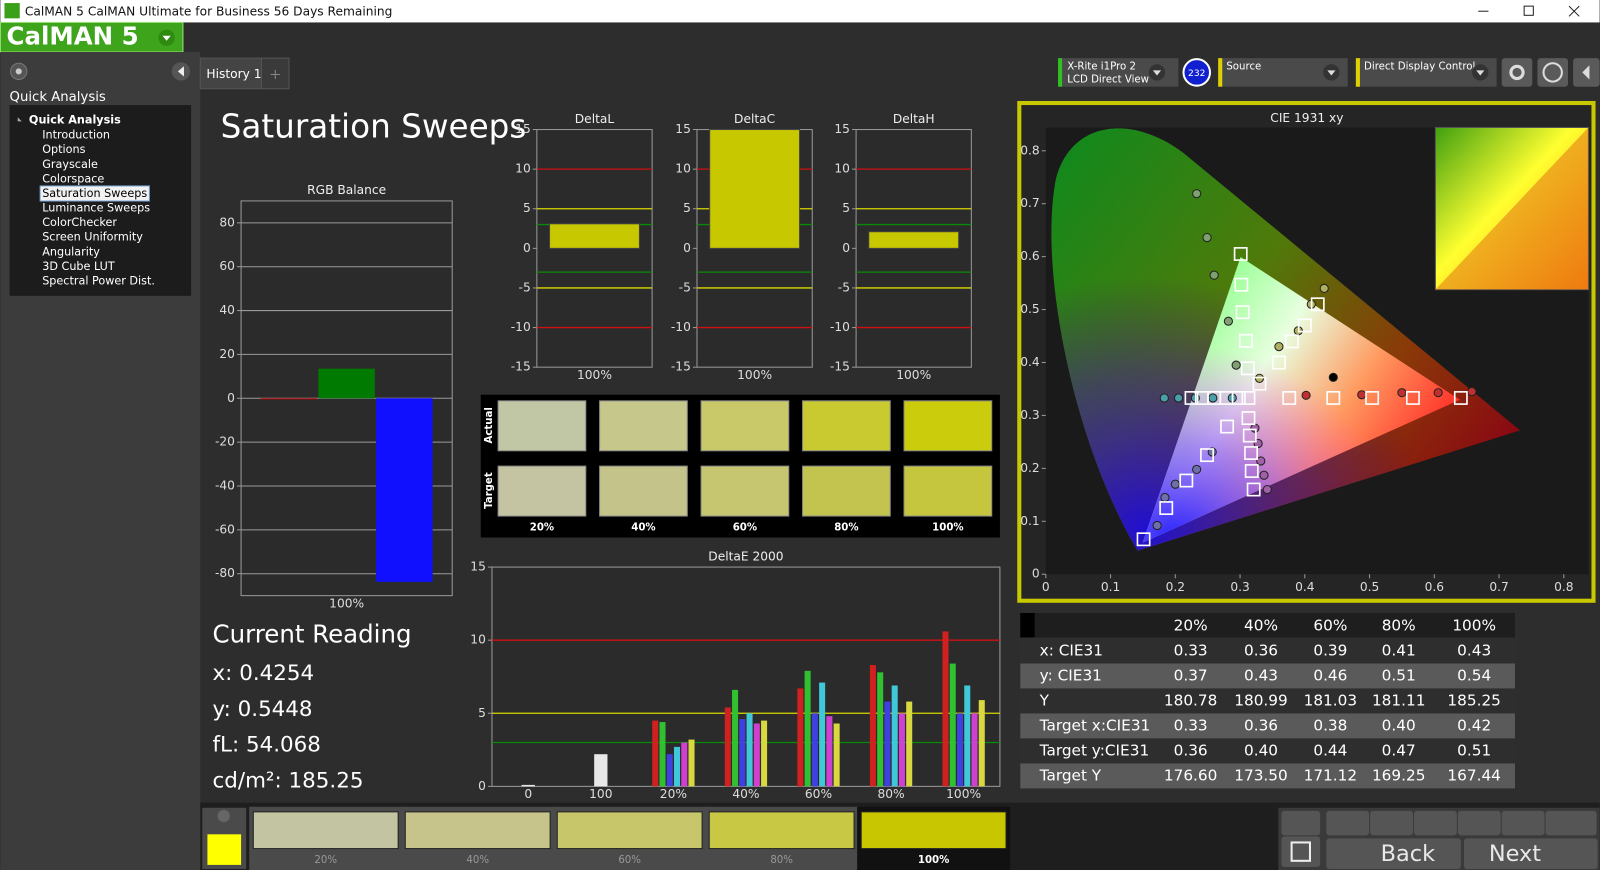  Describe the element at coordinates (1330, 676) in the screenshot. I see `table-cell: 0.46` at that location.